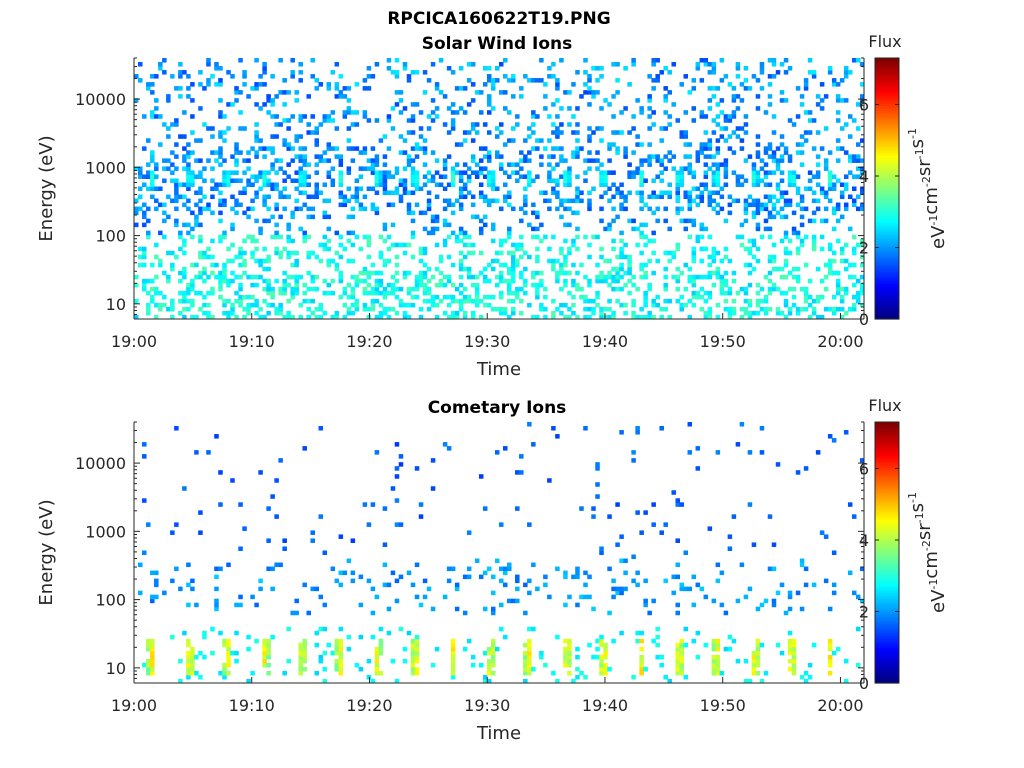  Describe the element at coordinates (498, 19) in the screenshot. I see `figure-title: RPCICA160622T19.PNG` at that location.